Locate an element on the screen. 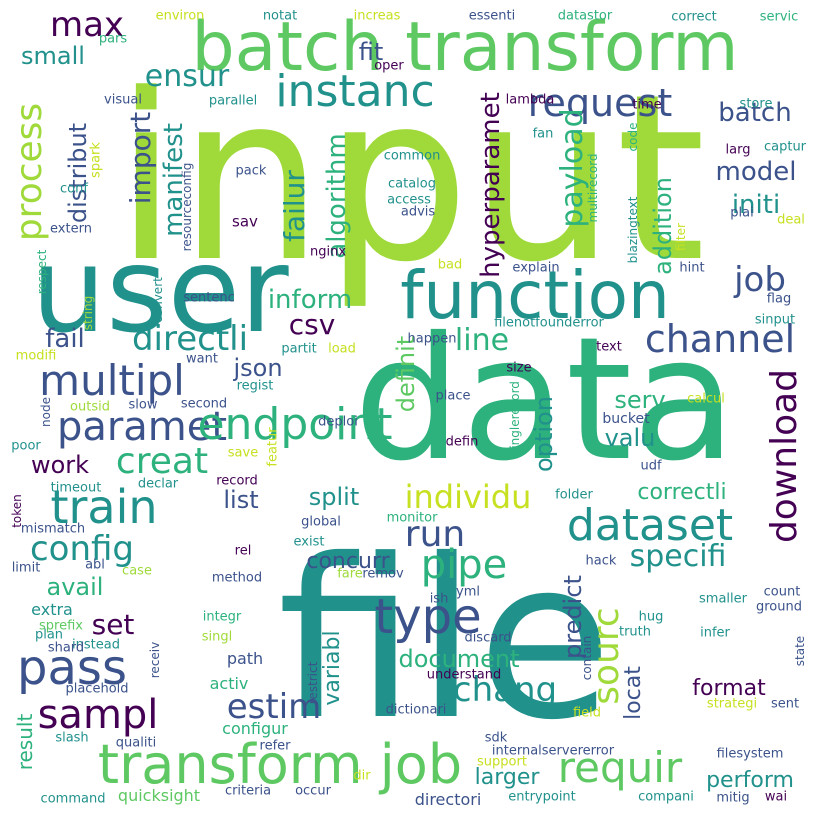  word-second: second is located at coordinates (204, 404).